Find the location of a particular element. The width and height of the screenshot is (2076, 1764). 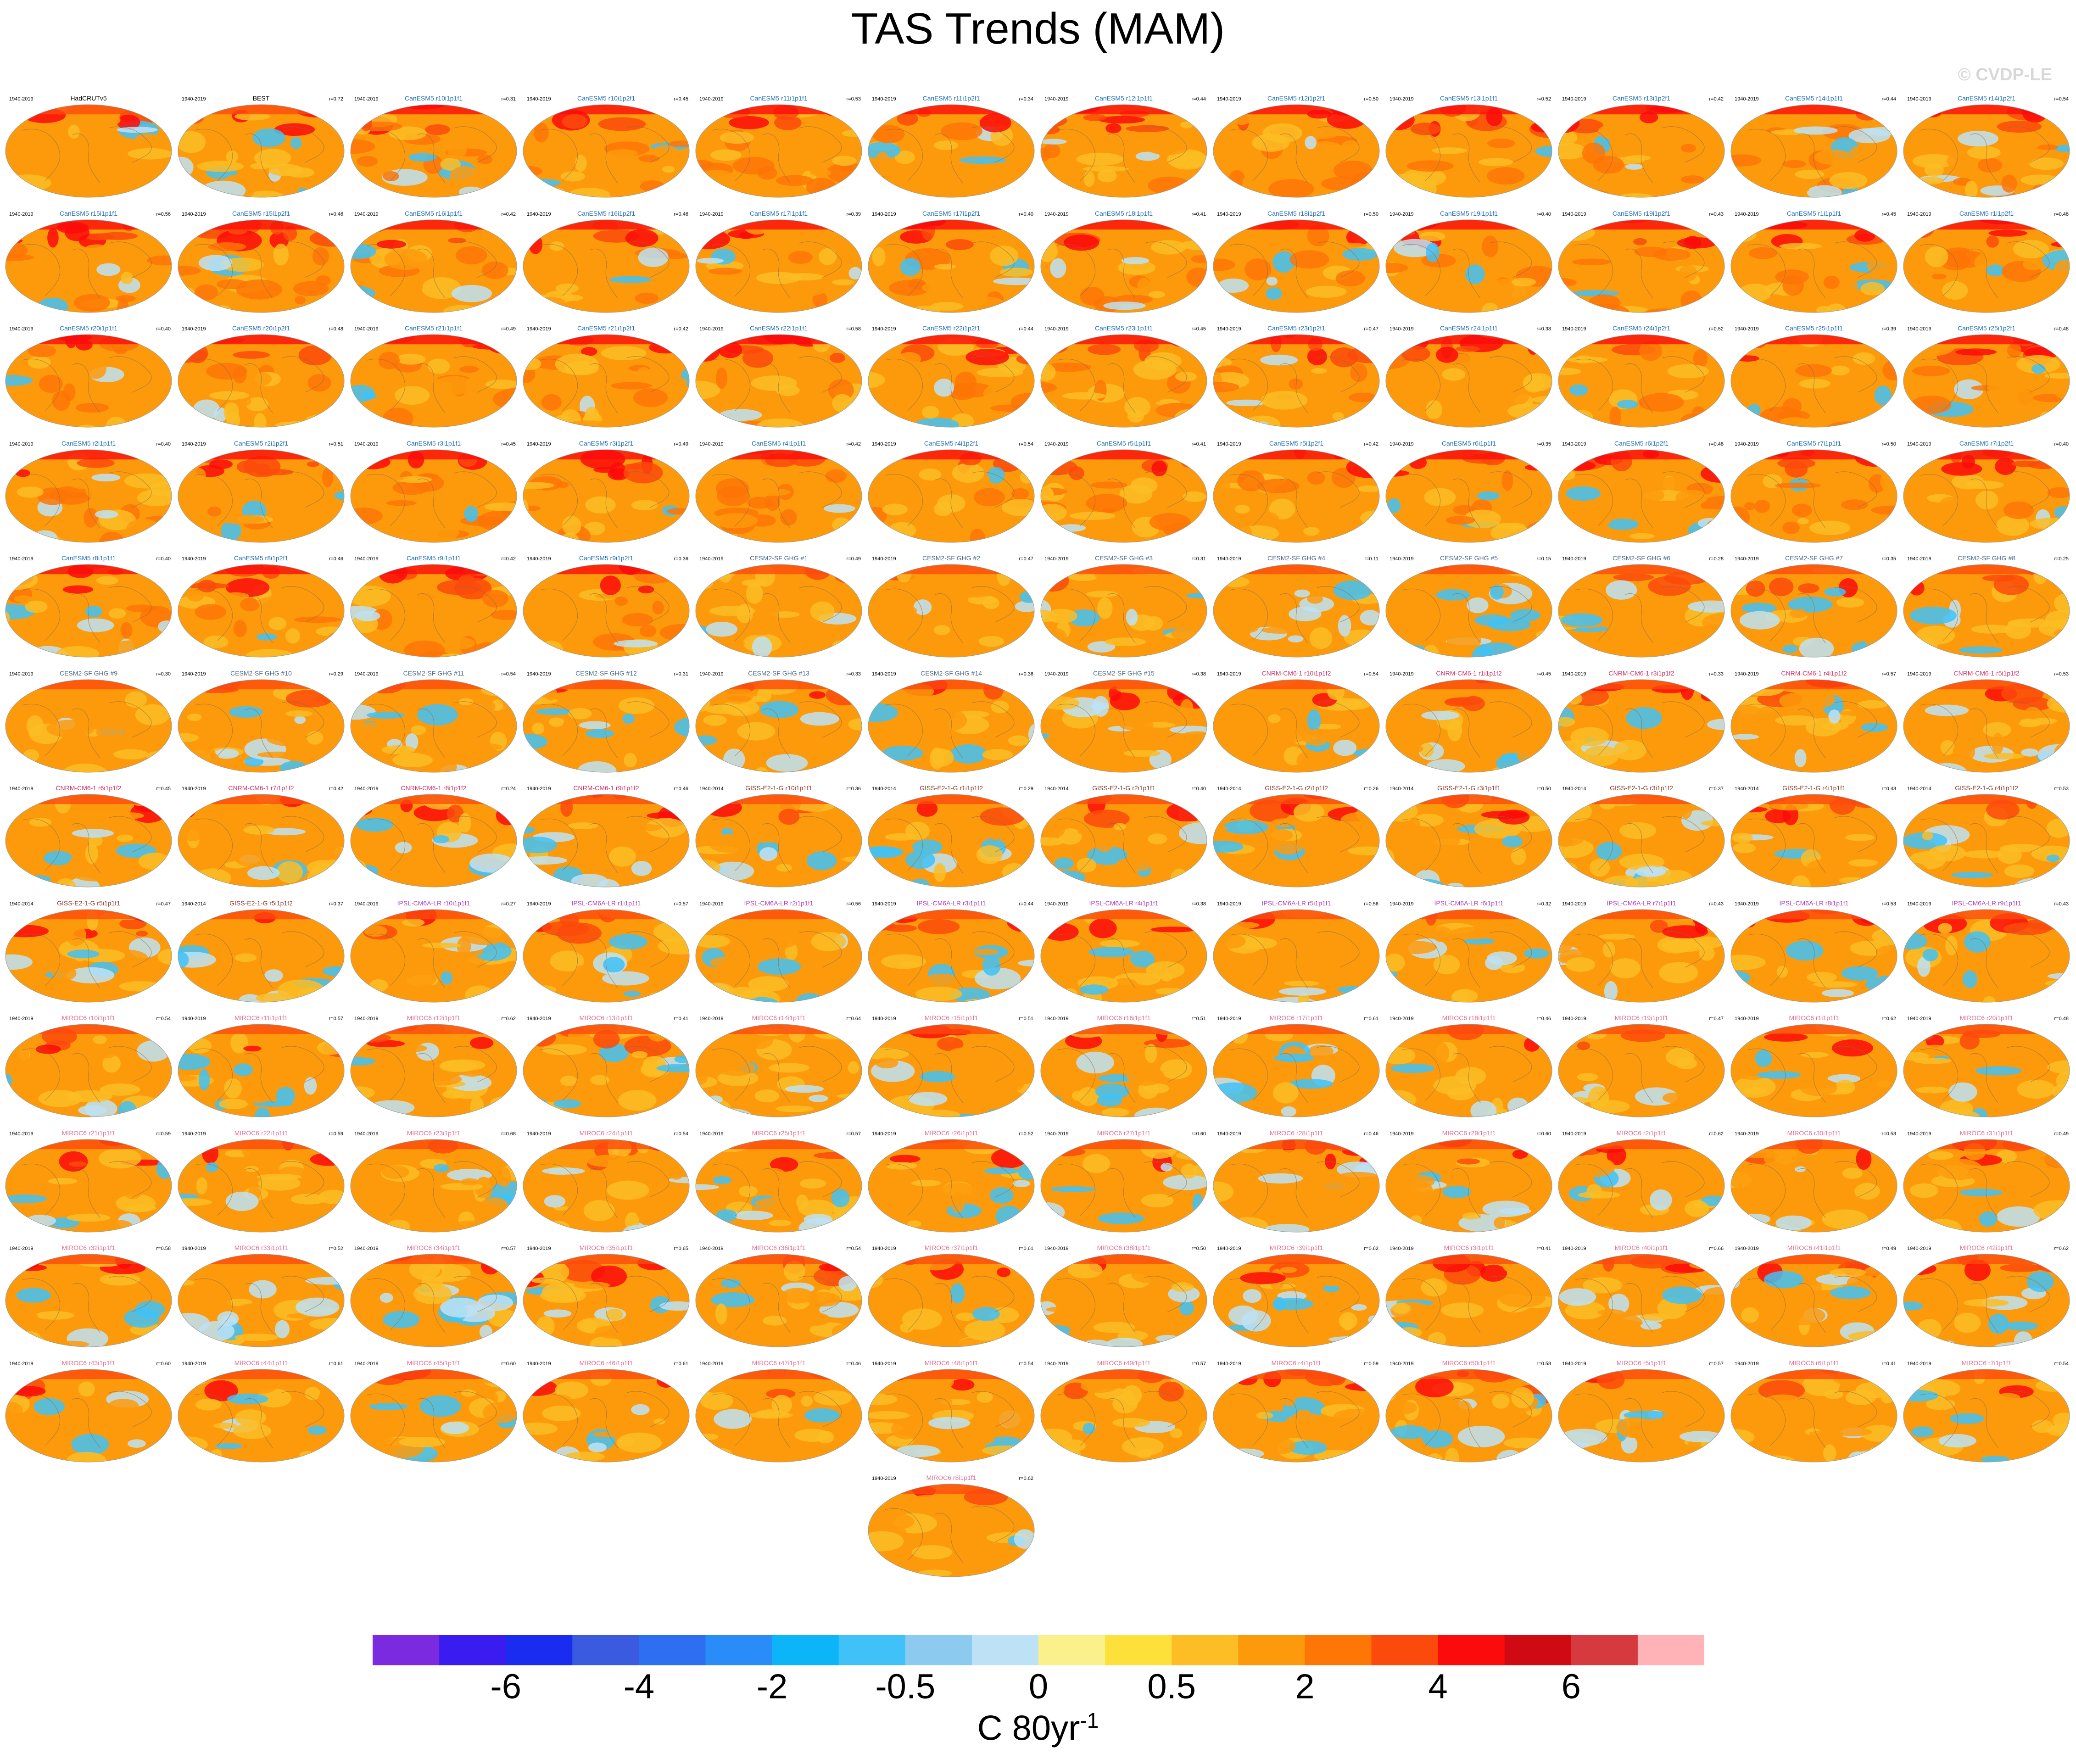

map-panel: 1940-2014 GISS-E2-1-G r10i1p1f1 r=0.36 is located at coordinates (779, 837).